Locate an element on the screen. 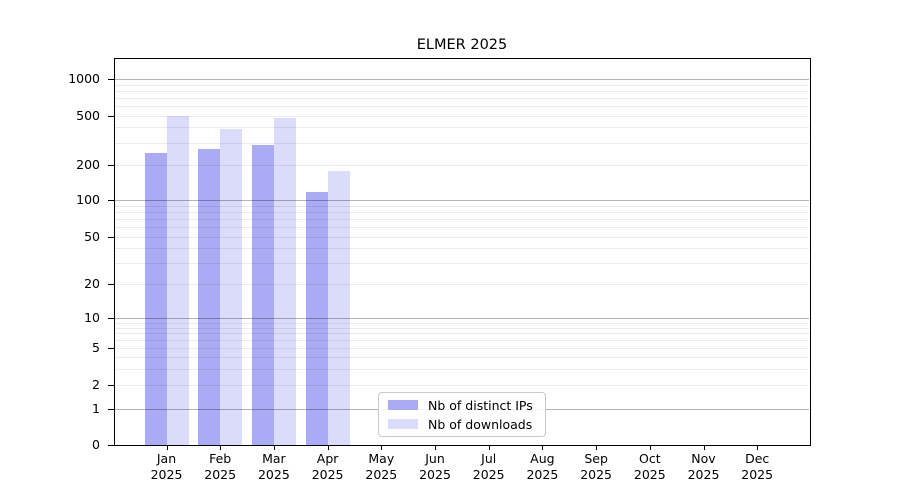 The width and height of the screenshot is (900, 500). legend-label-downloads: Nb of downloads is located at coordinates (480, 424).